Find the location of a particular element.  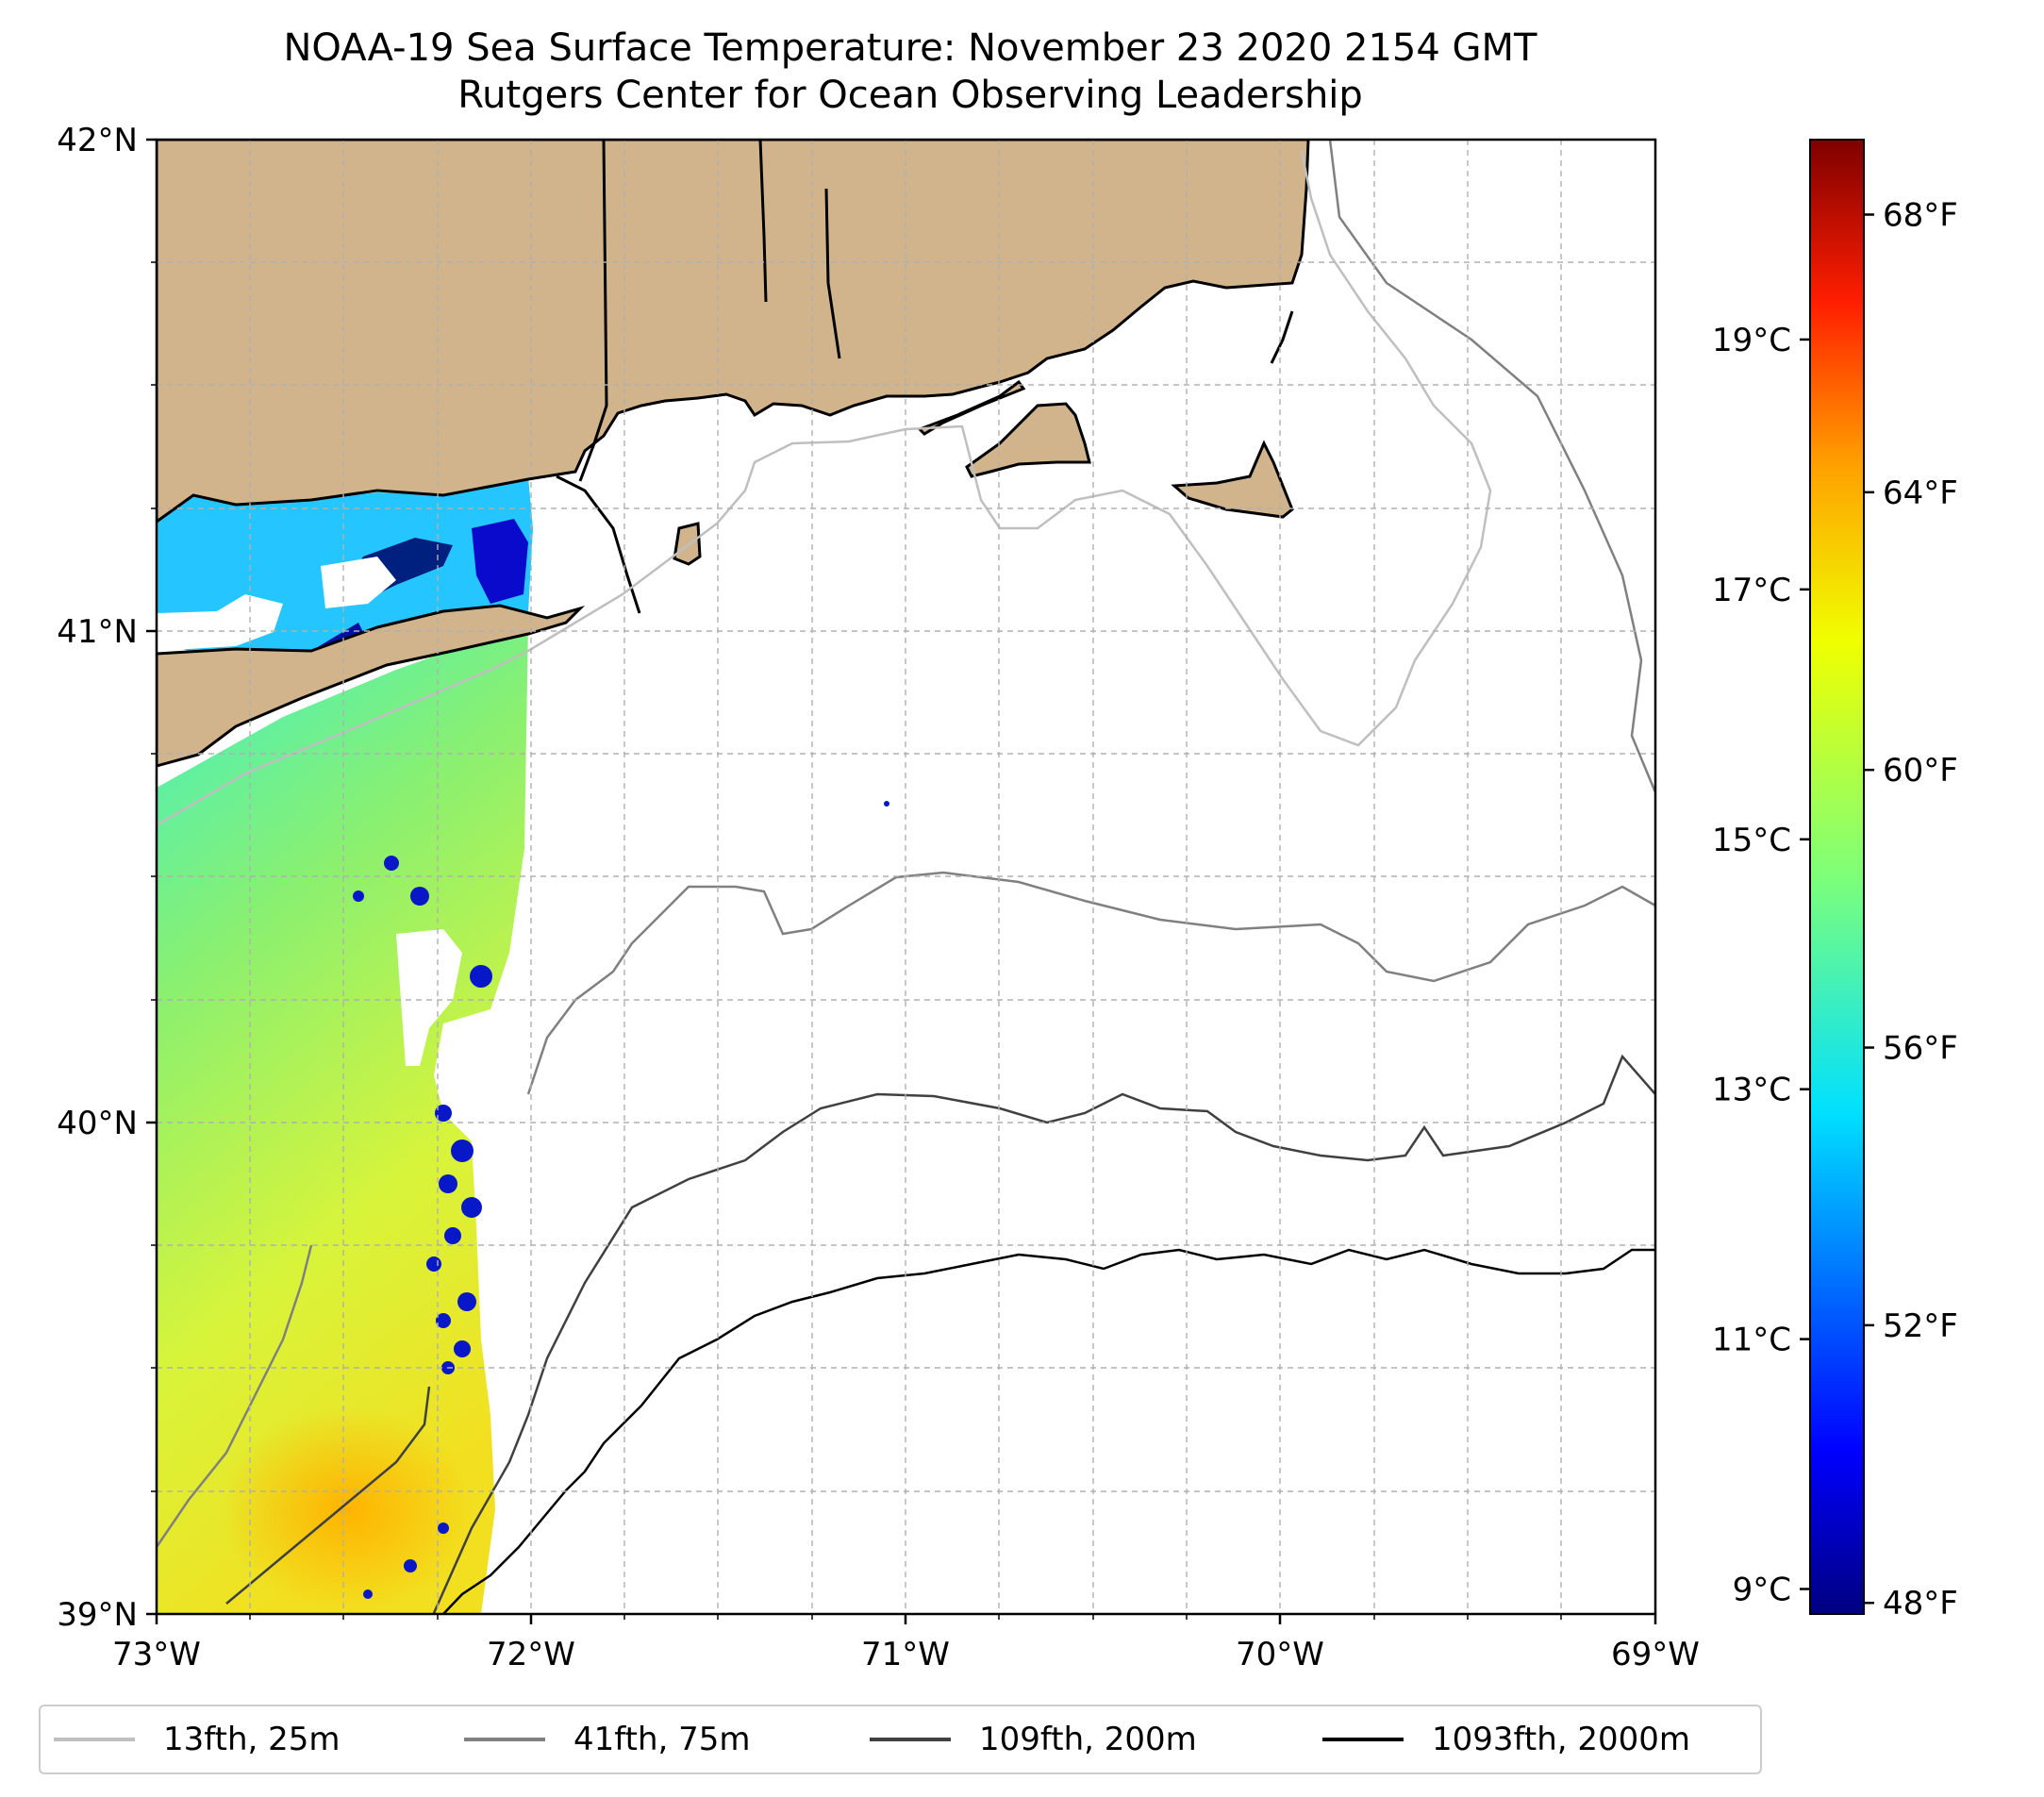

isobath-75m is located at coordinates (1090, 983).